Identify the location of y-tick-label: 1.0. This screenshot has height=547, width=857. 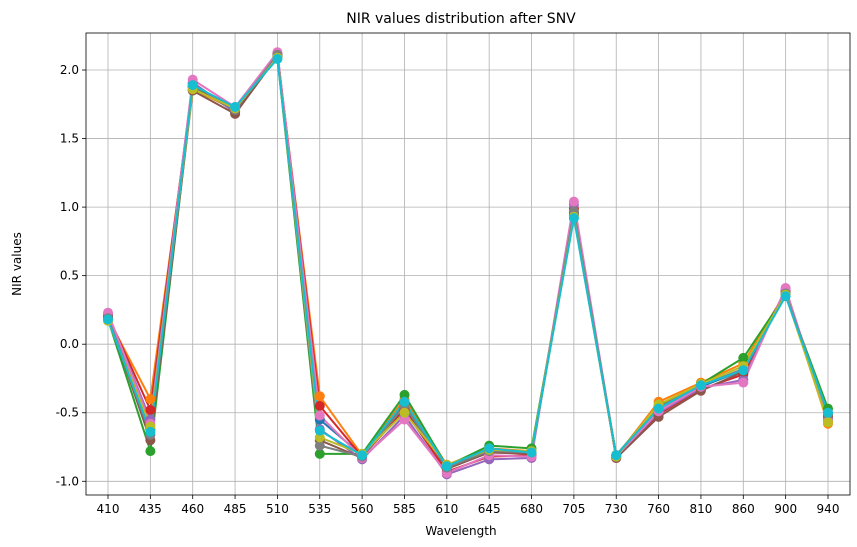
(69, 207).